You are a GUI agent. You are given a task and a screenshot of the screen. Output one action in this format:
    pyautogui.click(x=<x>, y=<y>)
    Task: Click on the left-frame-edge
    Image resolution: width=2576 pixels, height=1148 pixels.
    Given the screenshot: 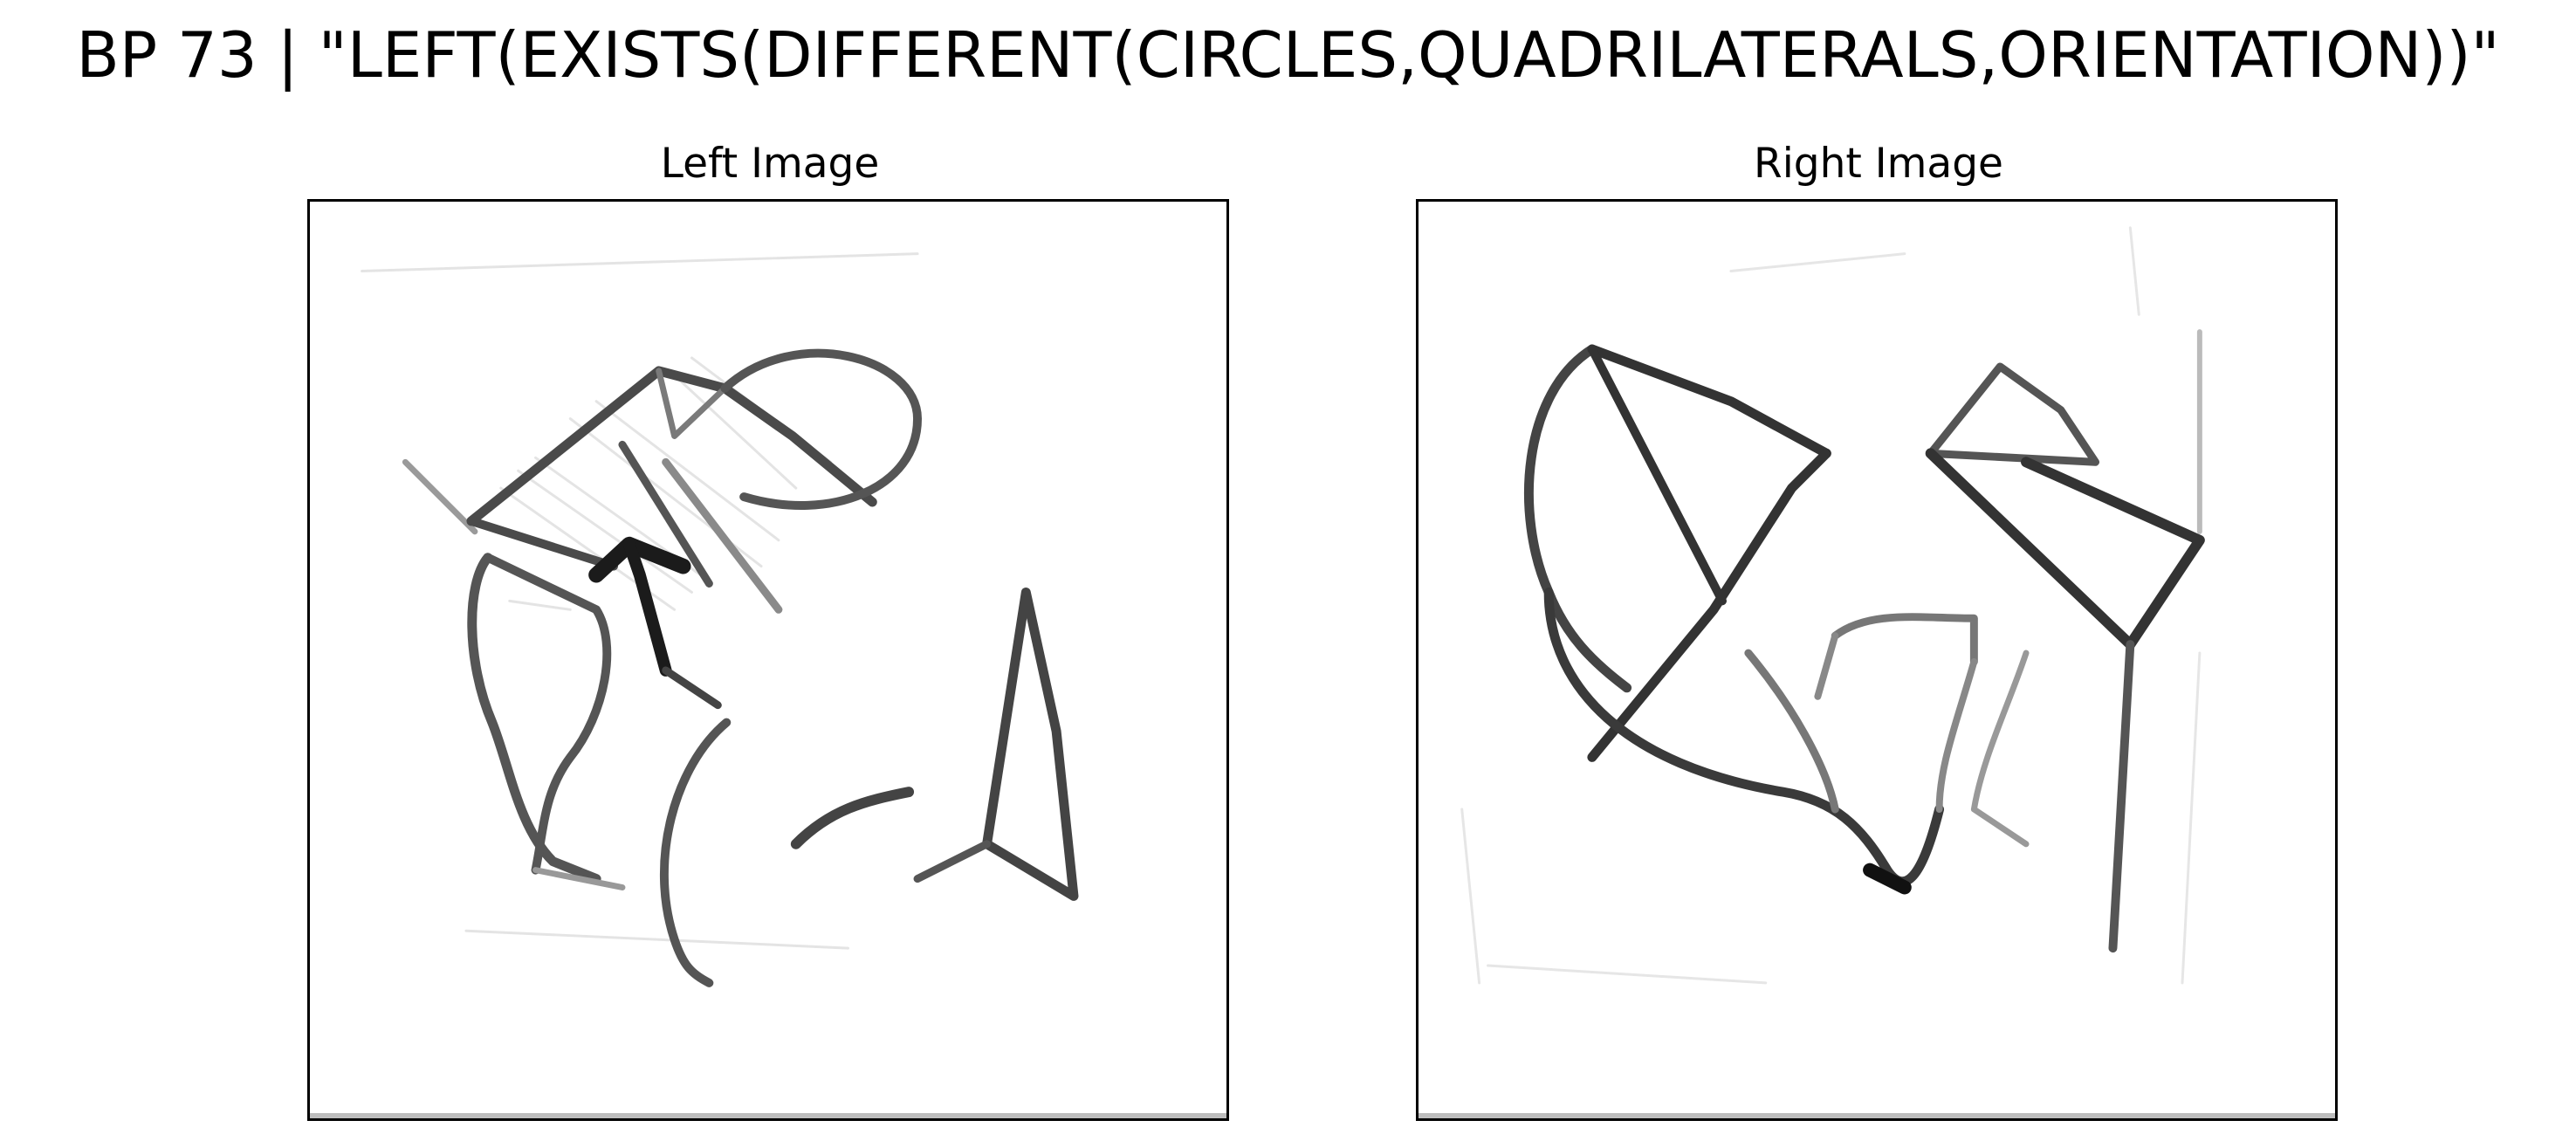 What is the action you would take?
    pyautogui.click(x=768, y=1115)
    